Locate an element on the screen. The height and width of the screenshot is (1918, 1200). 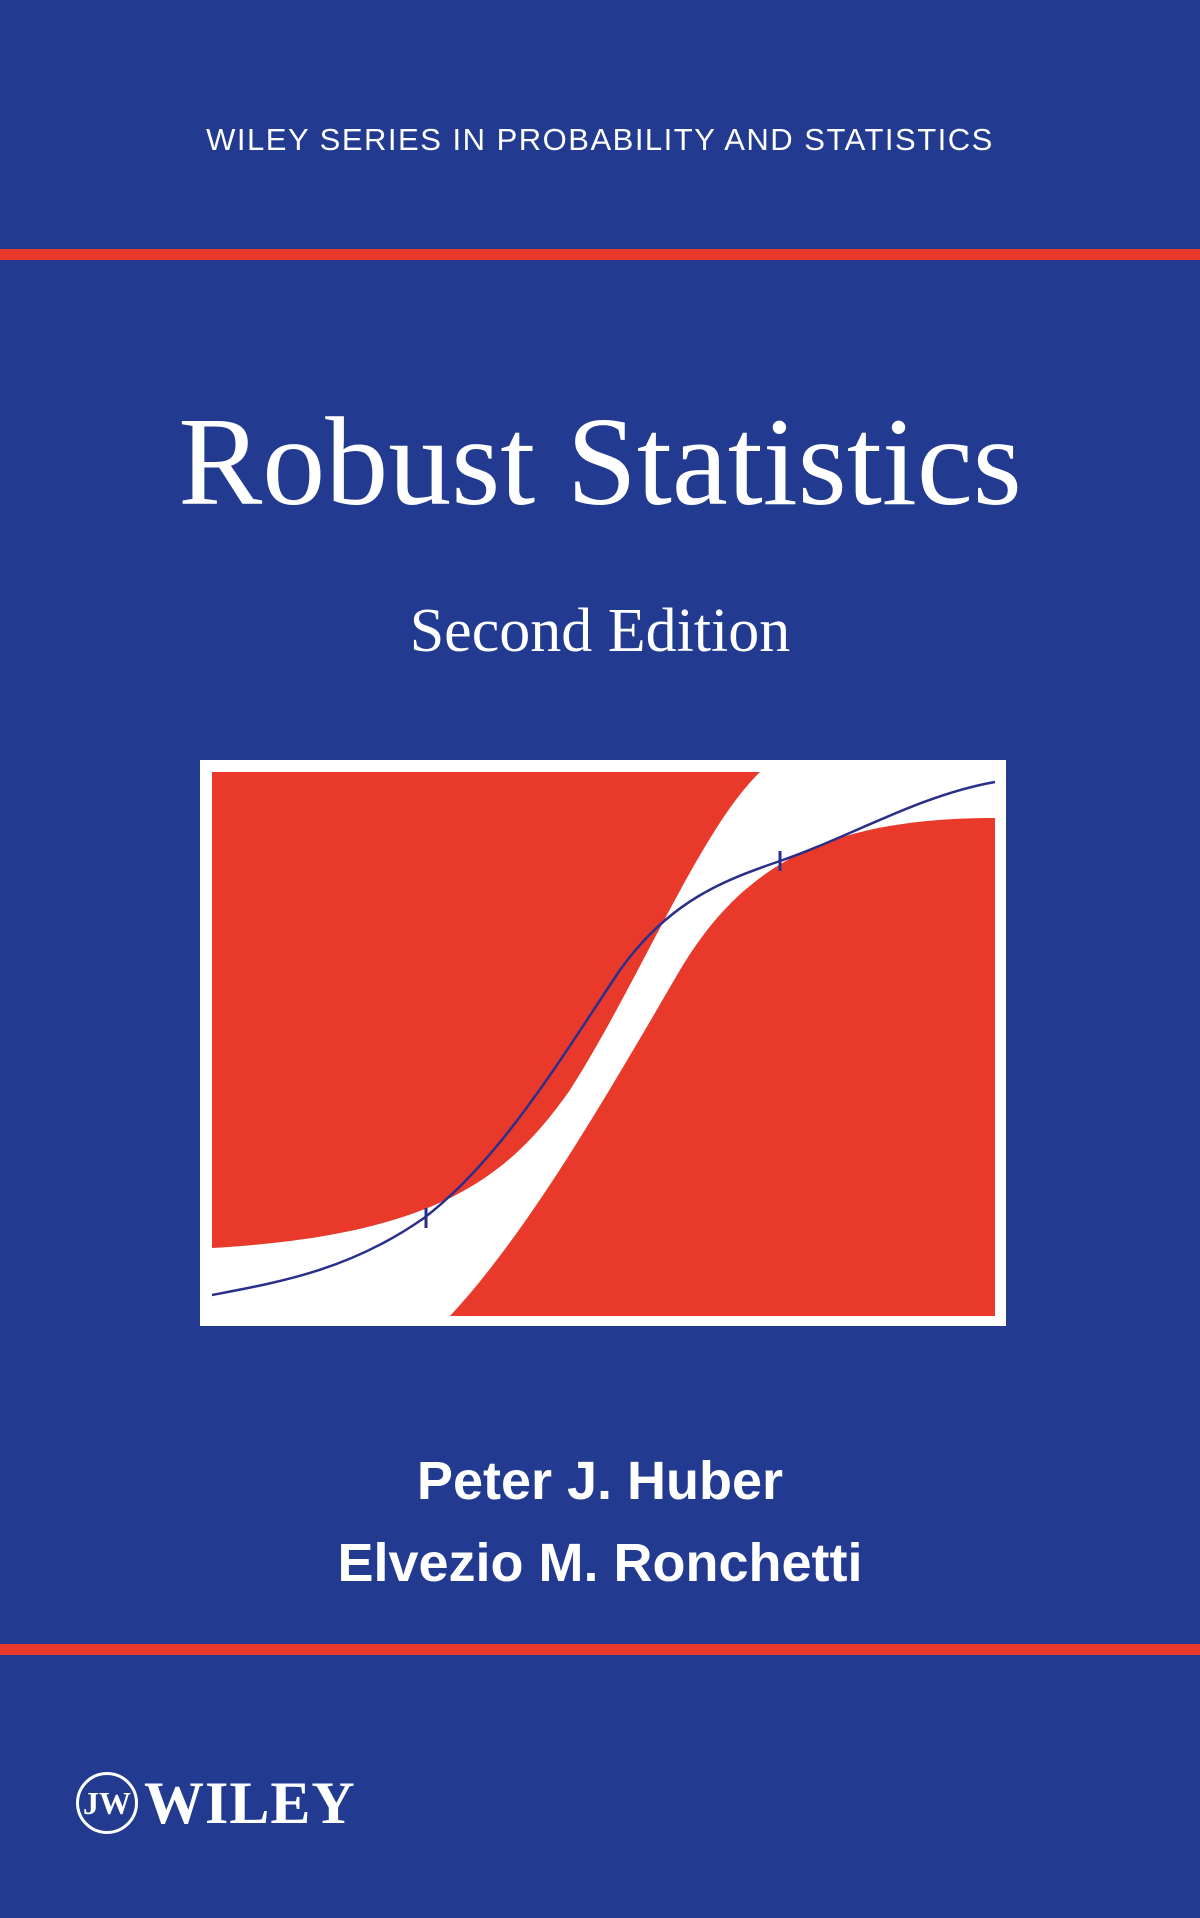
publisher-logo: JW WILEY is located at coordinates (216, 1803).